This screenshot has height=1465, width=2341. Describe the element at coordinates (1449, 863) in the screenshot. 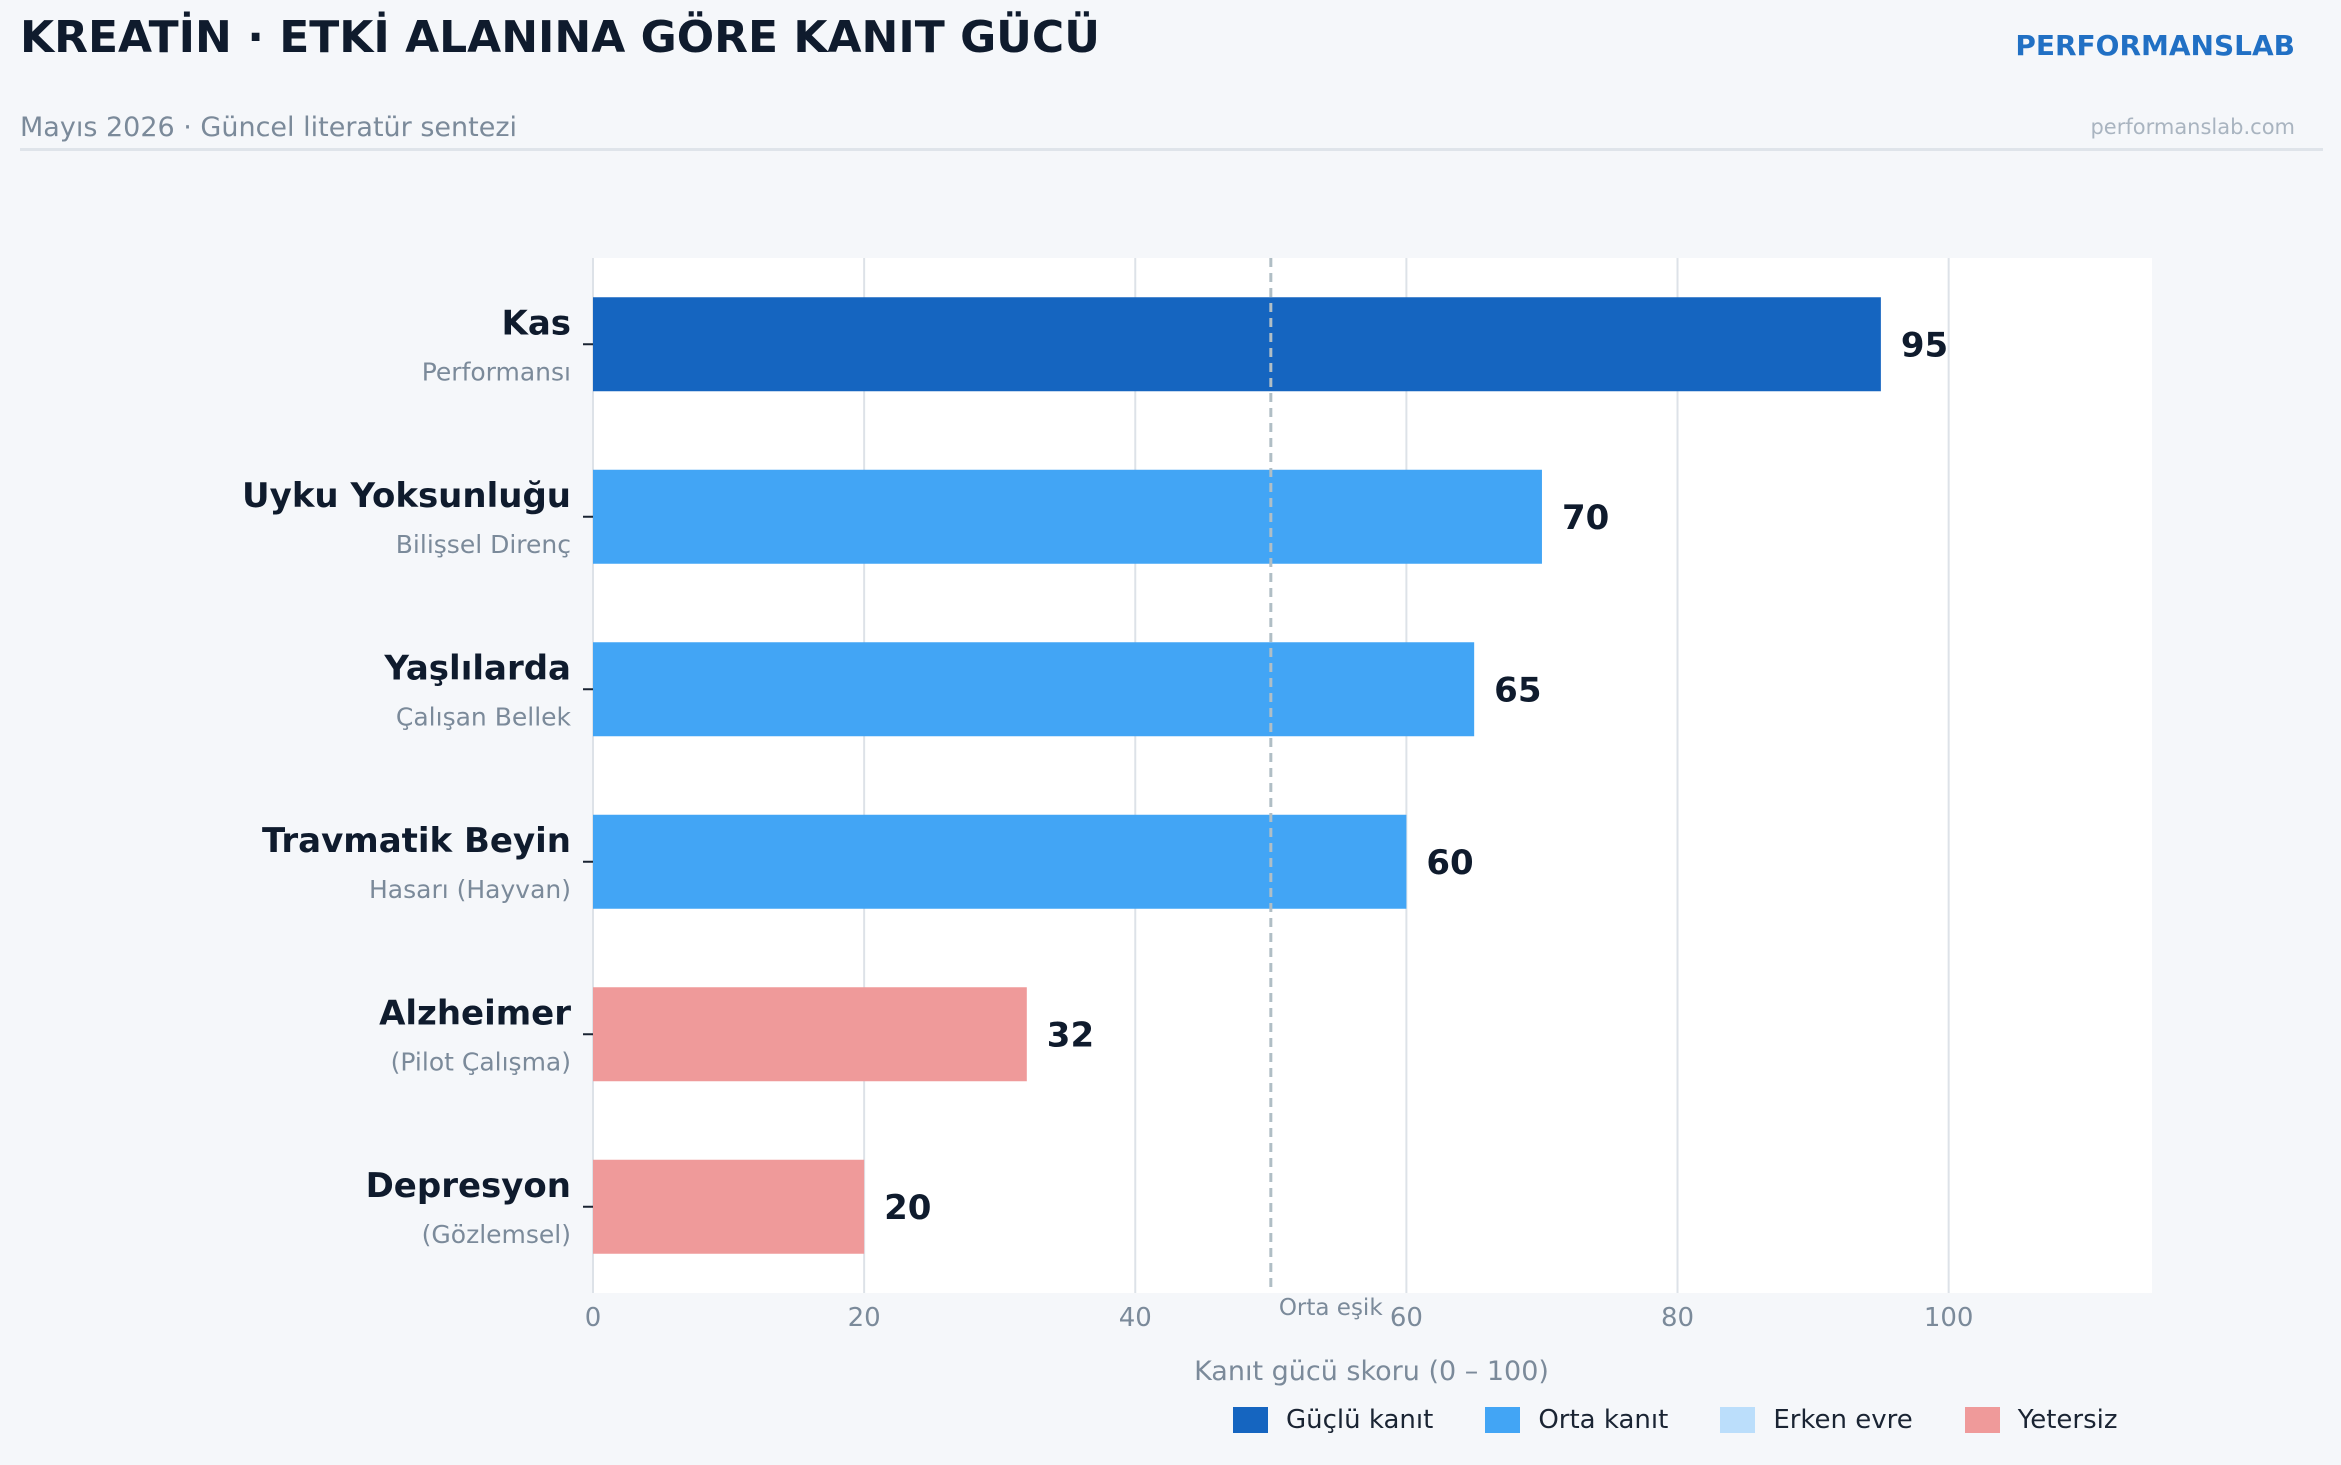

I see `value-label-4: 60` at that location.